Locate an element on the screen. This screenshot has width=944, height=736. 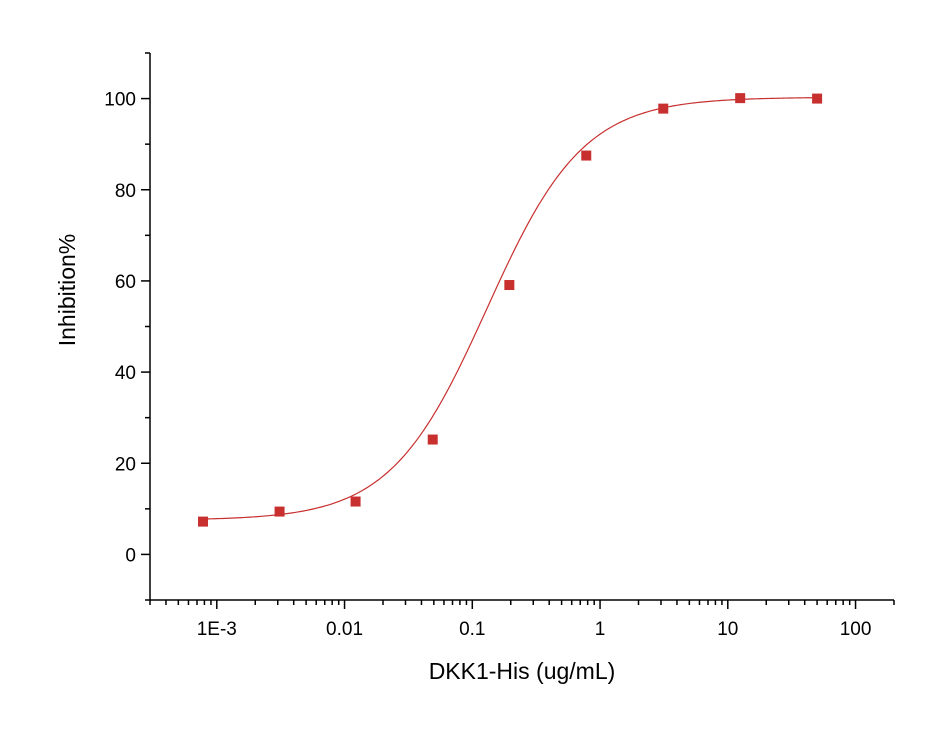
x-tick-label: 10 is located at coordinates (727, 629).